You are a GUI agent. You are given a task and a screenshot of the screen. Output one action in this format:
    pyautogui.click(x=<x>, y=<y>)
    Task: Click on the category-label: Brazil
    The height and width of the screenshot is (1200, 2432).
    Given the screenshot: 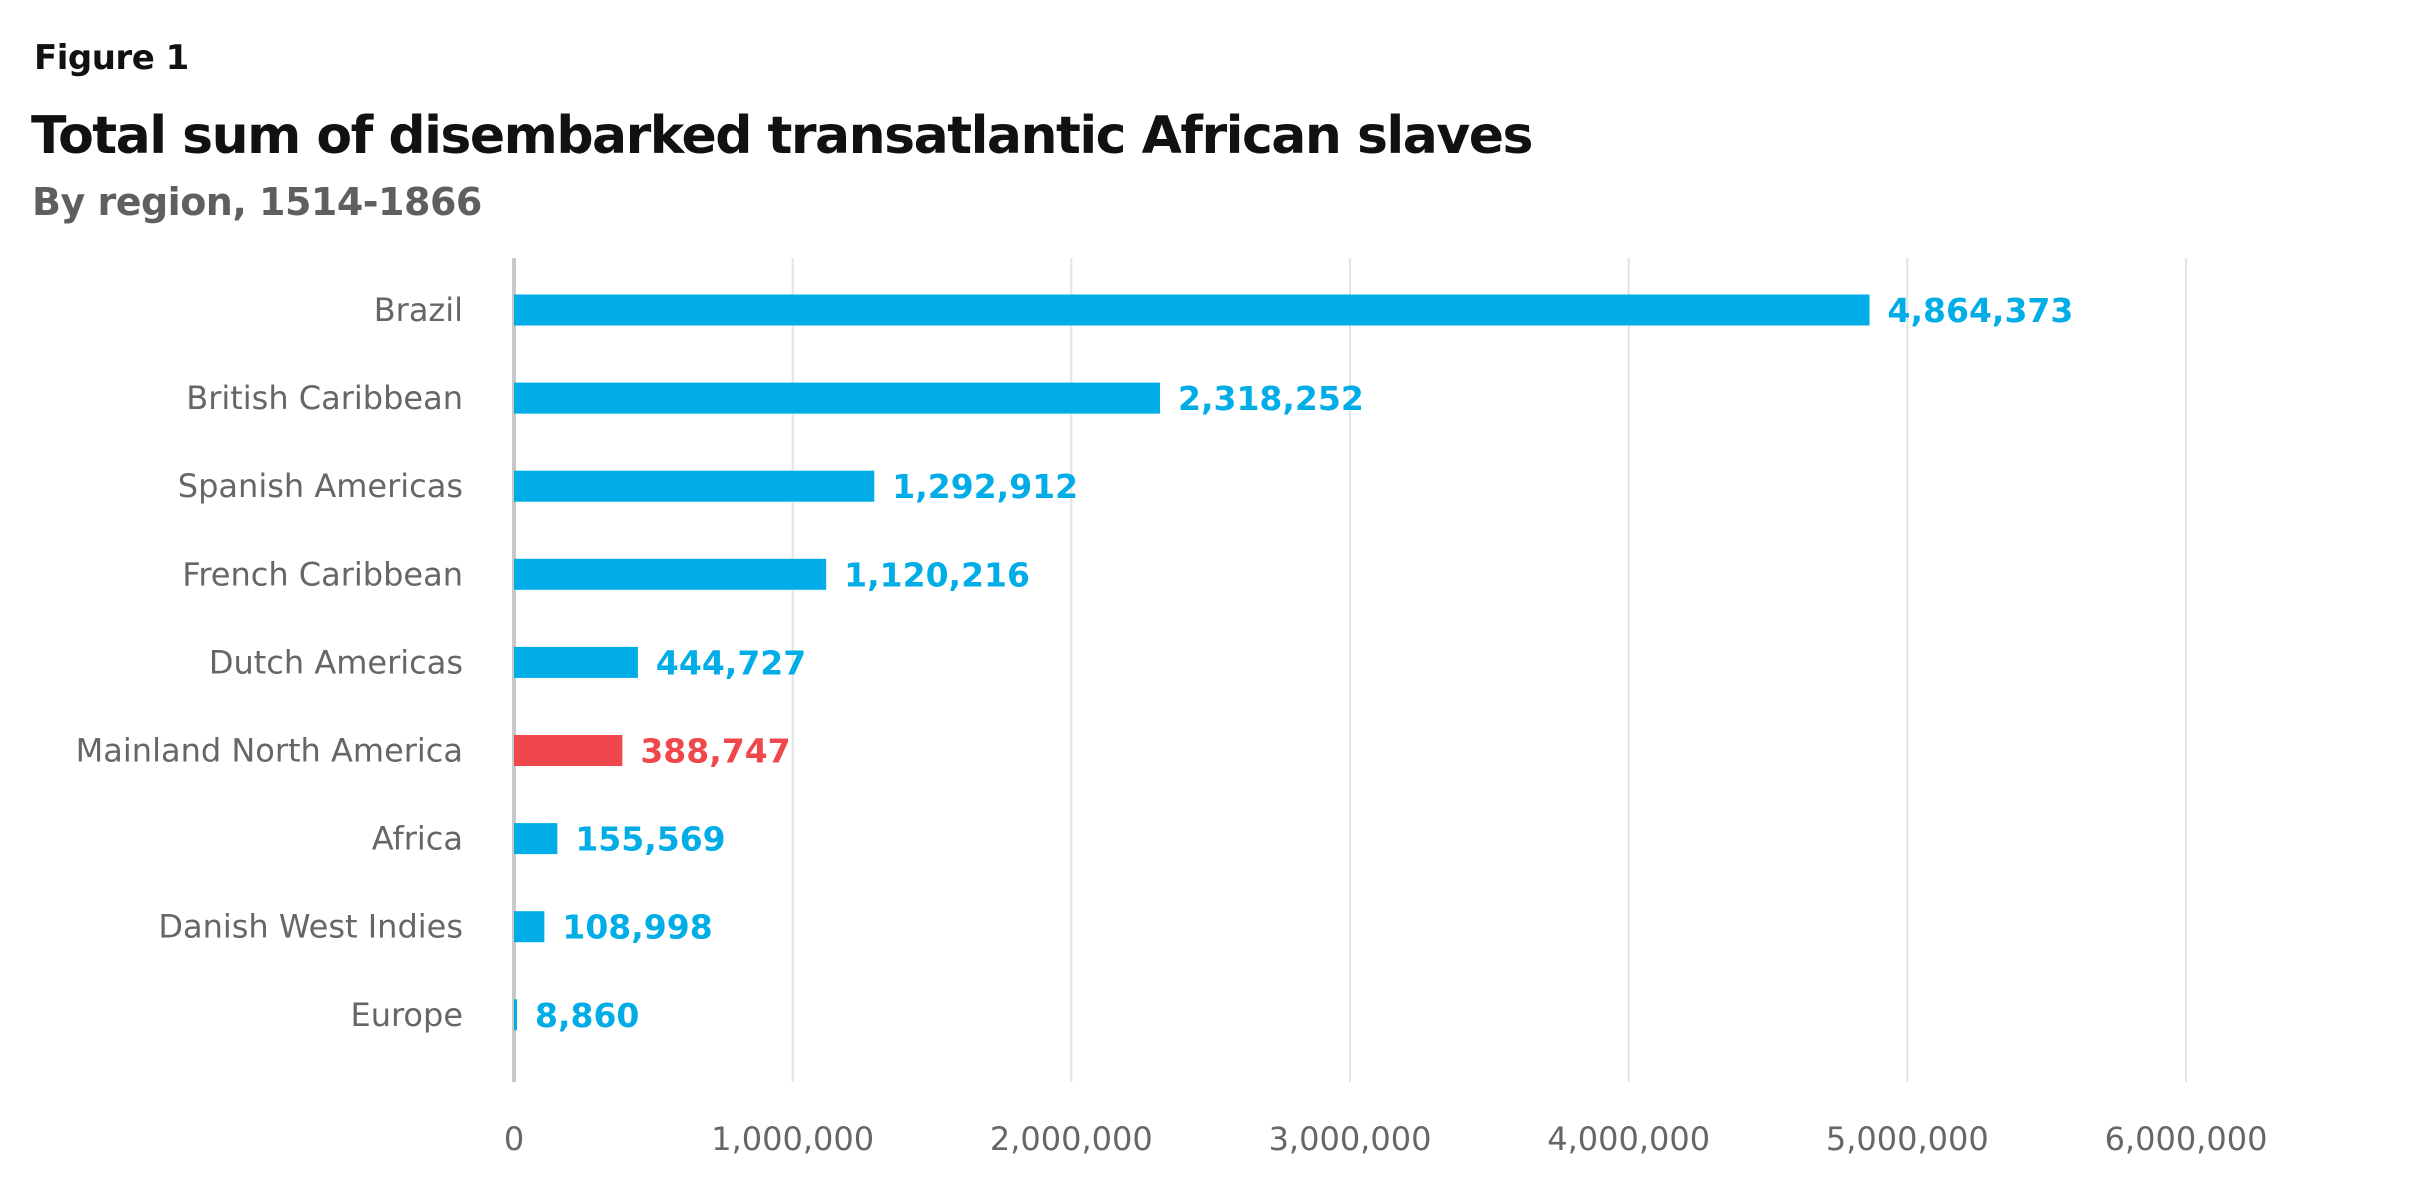 What is the action you would take?
    pyautogui.click(x=418, y=310)
    